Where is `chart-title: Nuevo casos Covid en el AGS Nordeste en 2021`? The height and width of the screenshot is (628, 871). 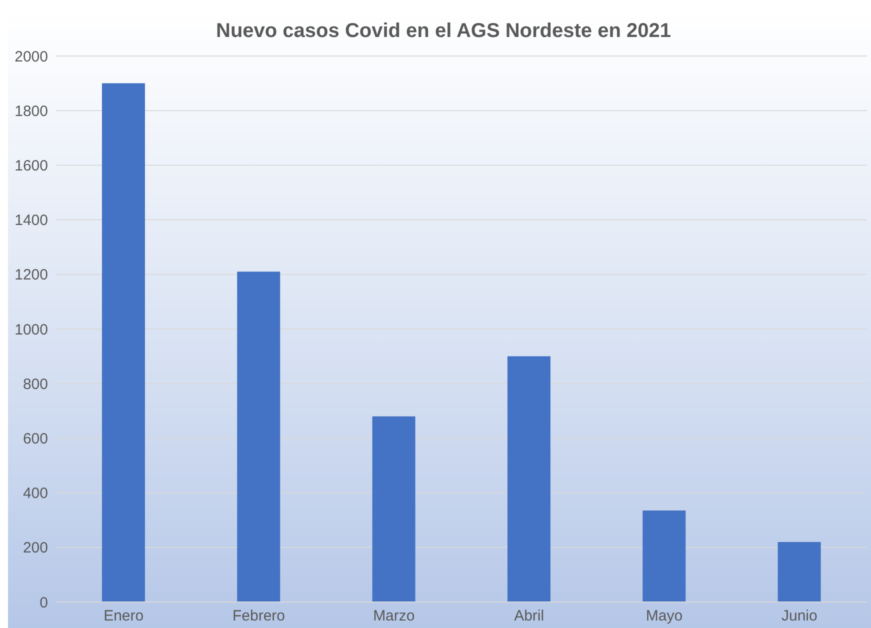
chart-title: Nuevo casos Covid en el AGS Nordeste en 2021 is located at coordinates (443, 31).